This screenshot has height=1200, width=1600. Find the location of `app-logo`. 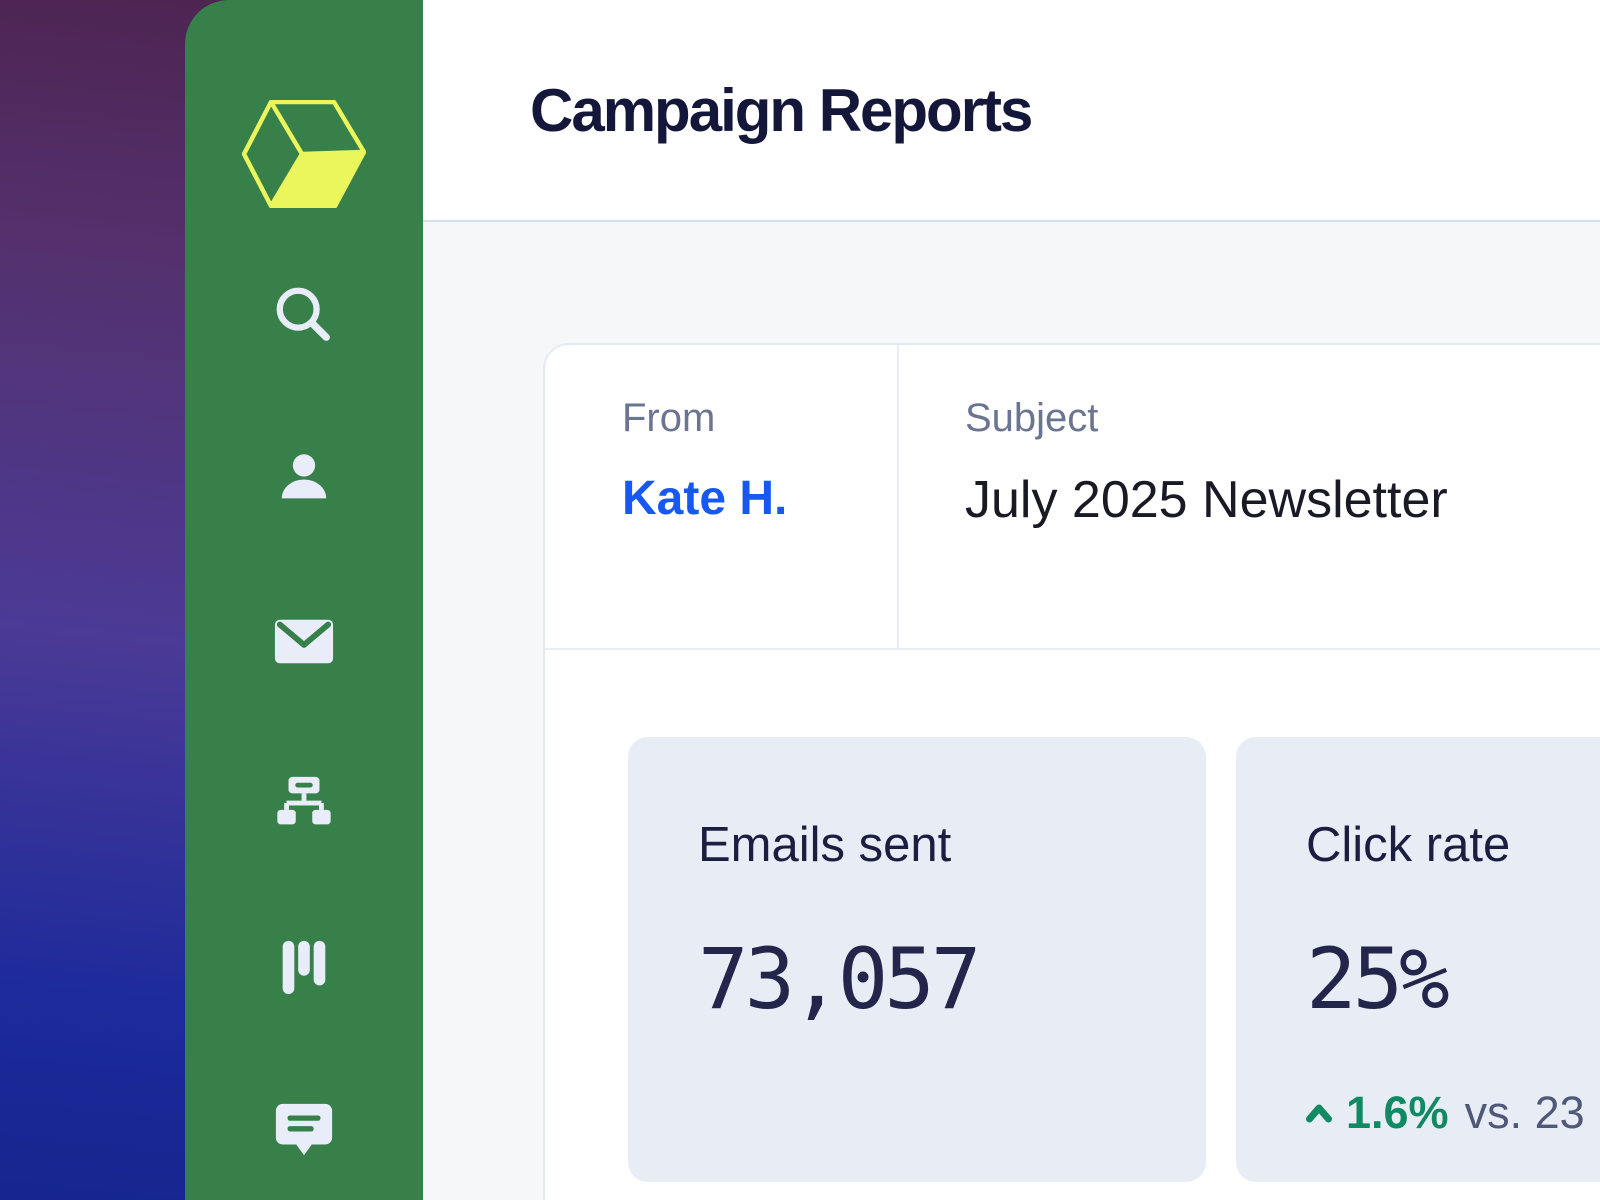

app-logo is located at coordinates (304, 129).